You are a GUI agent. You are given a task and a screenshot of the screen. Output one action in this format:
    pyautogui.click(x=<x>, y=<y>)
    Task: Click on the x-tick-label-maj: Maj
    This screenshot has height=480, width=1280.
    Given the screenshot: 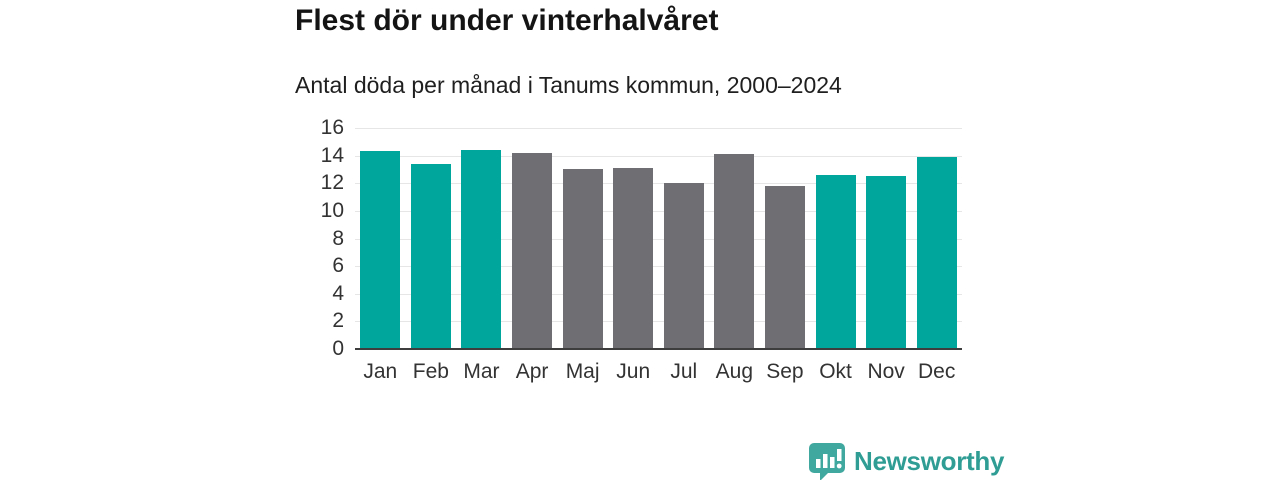 What is the action you would take?
    pyautogui.click(x=582, y=371)
    